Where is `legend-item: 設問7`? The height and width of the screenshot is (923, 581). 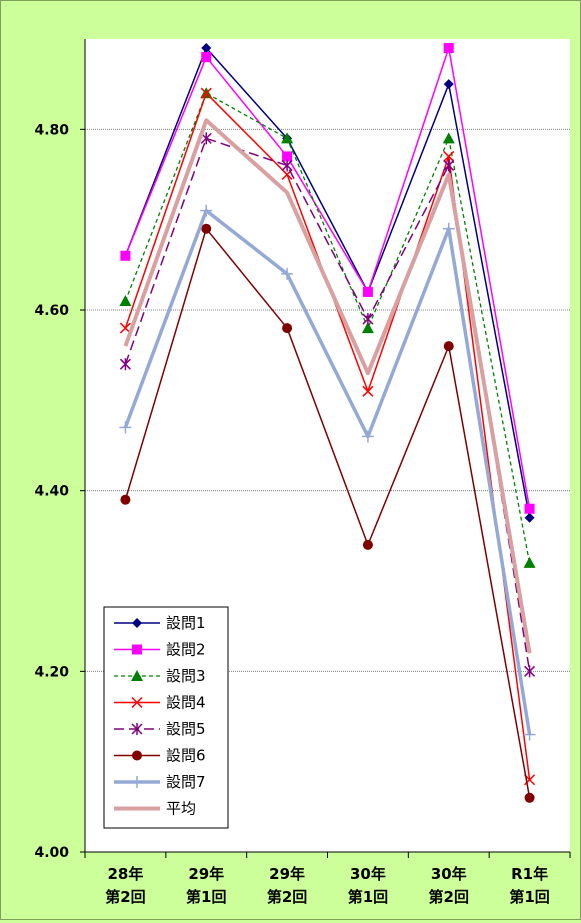 legend-item: 設問7 is located at coordinates (160, 782).